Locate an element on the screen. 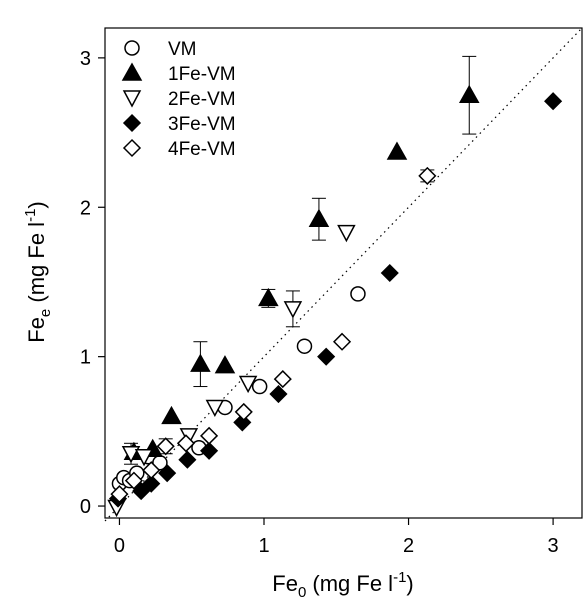 Image resolution: width=585 pixels, height=606 pixels. legend-marker-2fe-vm is located at coordinates (132, 99).